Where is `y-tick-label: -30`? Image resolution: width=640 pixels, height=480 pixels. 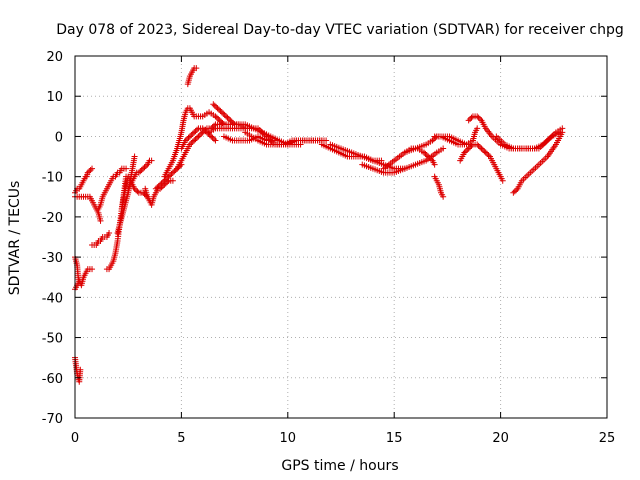
y-tick-label: -30 is located at coordinates (52, 258).